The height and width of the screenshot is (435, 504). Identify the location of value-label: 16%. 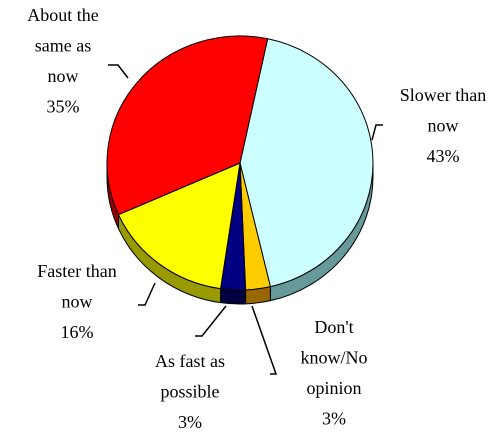
(77, 332).